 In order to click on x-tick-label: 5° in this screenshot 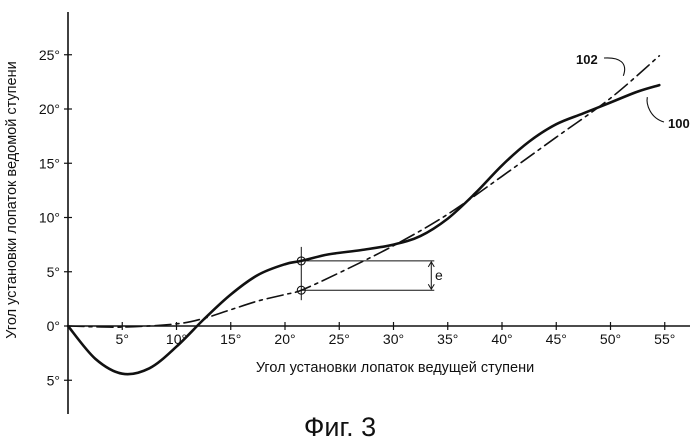, I will do `click(122, 339)`.